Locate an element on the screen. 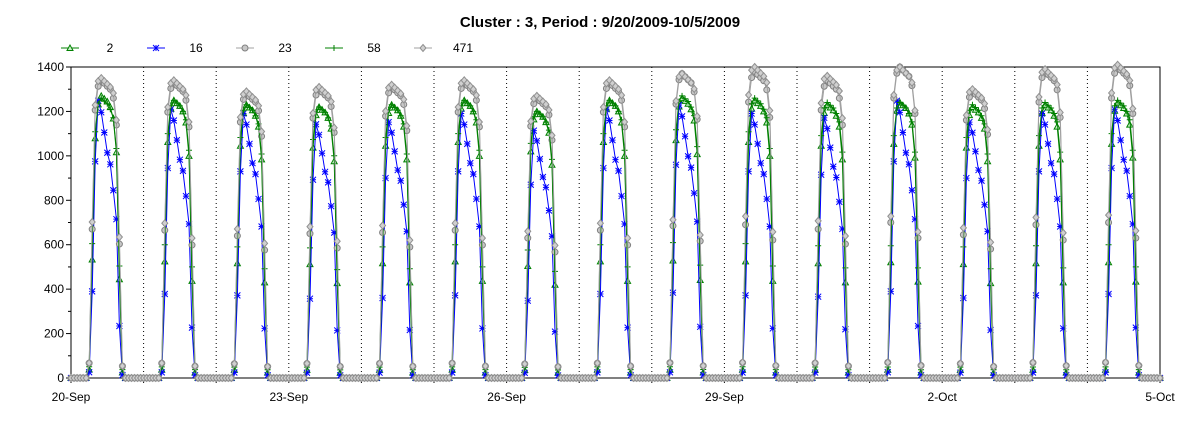 Image resolution: width=1200 pixels, height=425 pixels. x-tick-label-2: 26-Sep is located at coordinates (506, 397).